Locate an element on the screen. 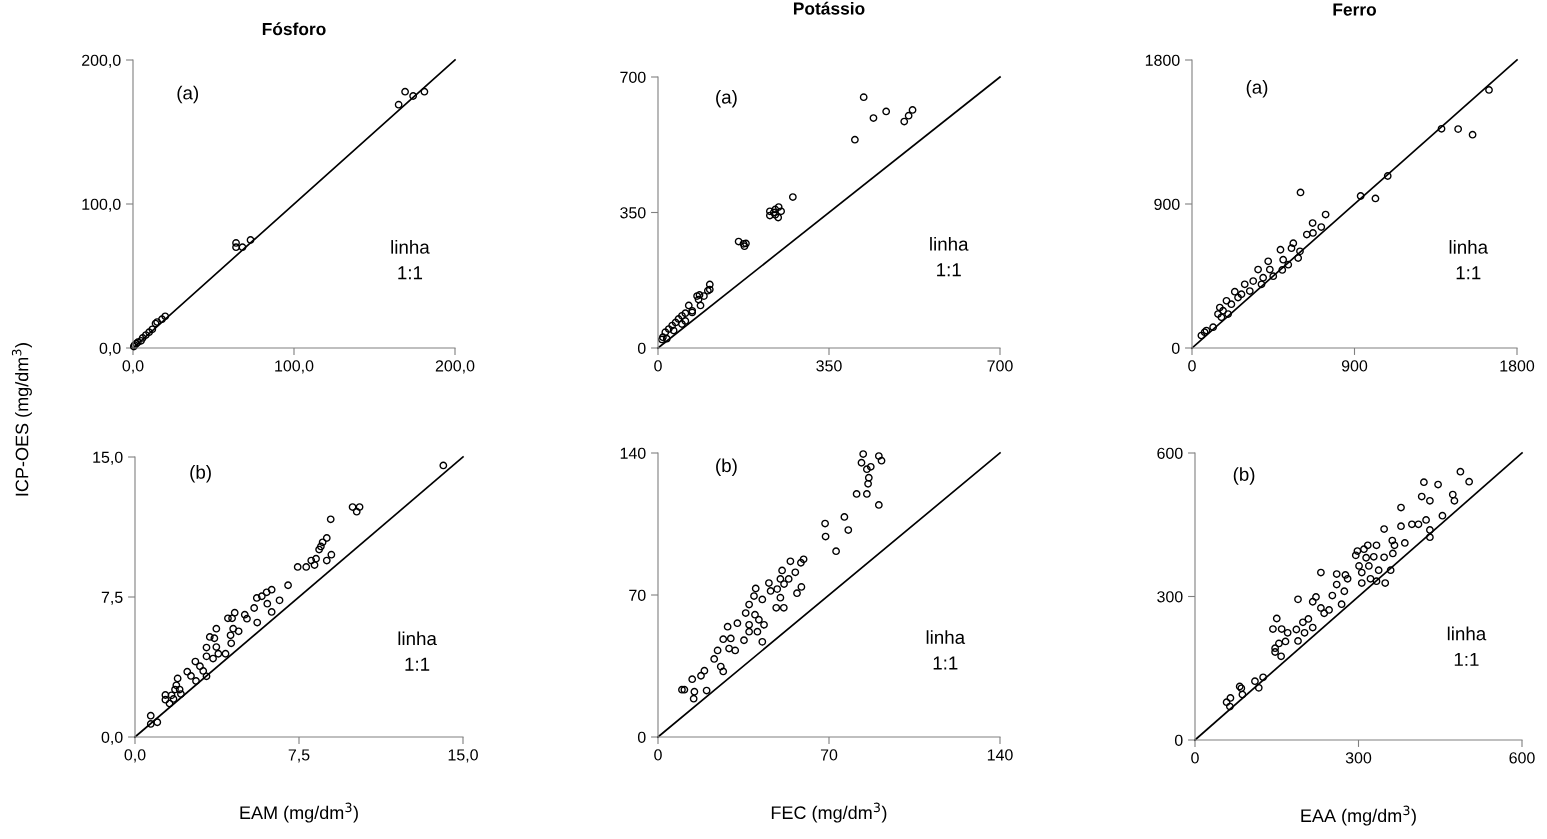  x-tick-label: 7,5 is located at coordinates (299, 756).